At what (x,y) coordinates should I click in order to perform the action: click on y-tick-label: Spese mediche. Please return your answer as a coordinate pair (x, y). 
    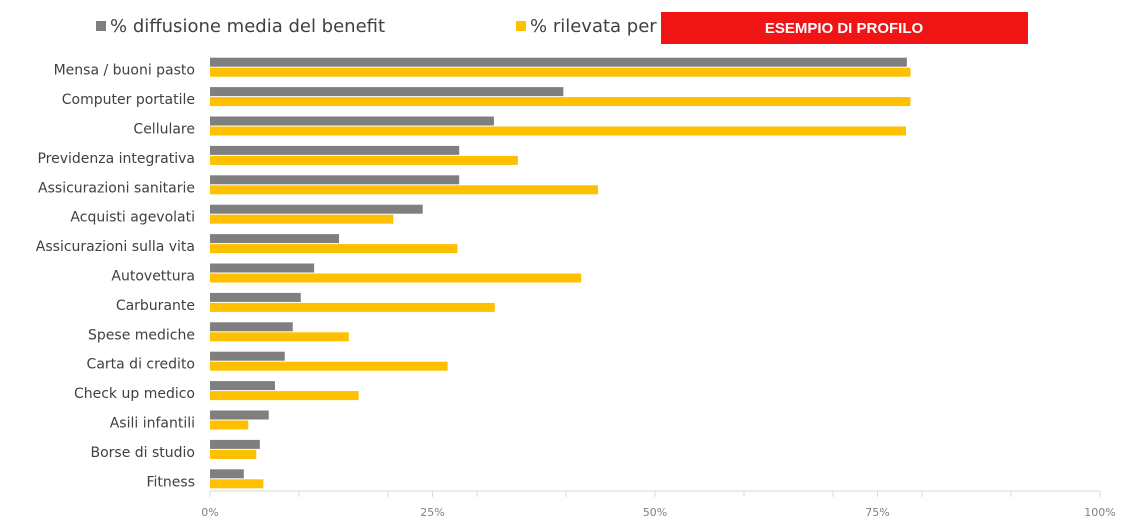
    Looking at the image, I should click on (141, 335).